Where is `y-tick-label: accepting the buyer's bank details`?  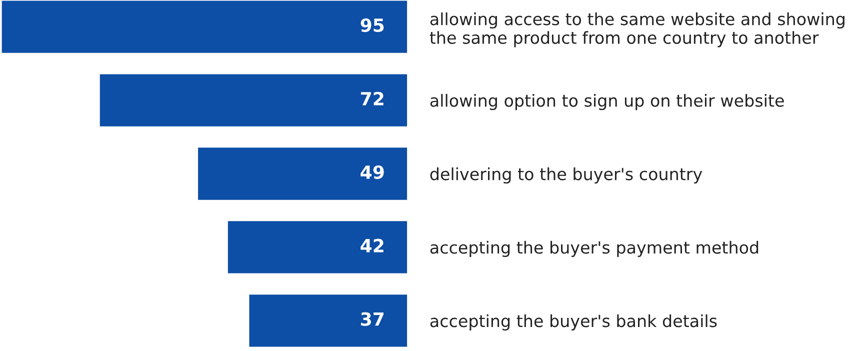 y-tick-label: accepting the buyer's bank details is located at coordinates (573, 322).